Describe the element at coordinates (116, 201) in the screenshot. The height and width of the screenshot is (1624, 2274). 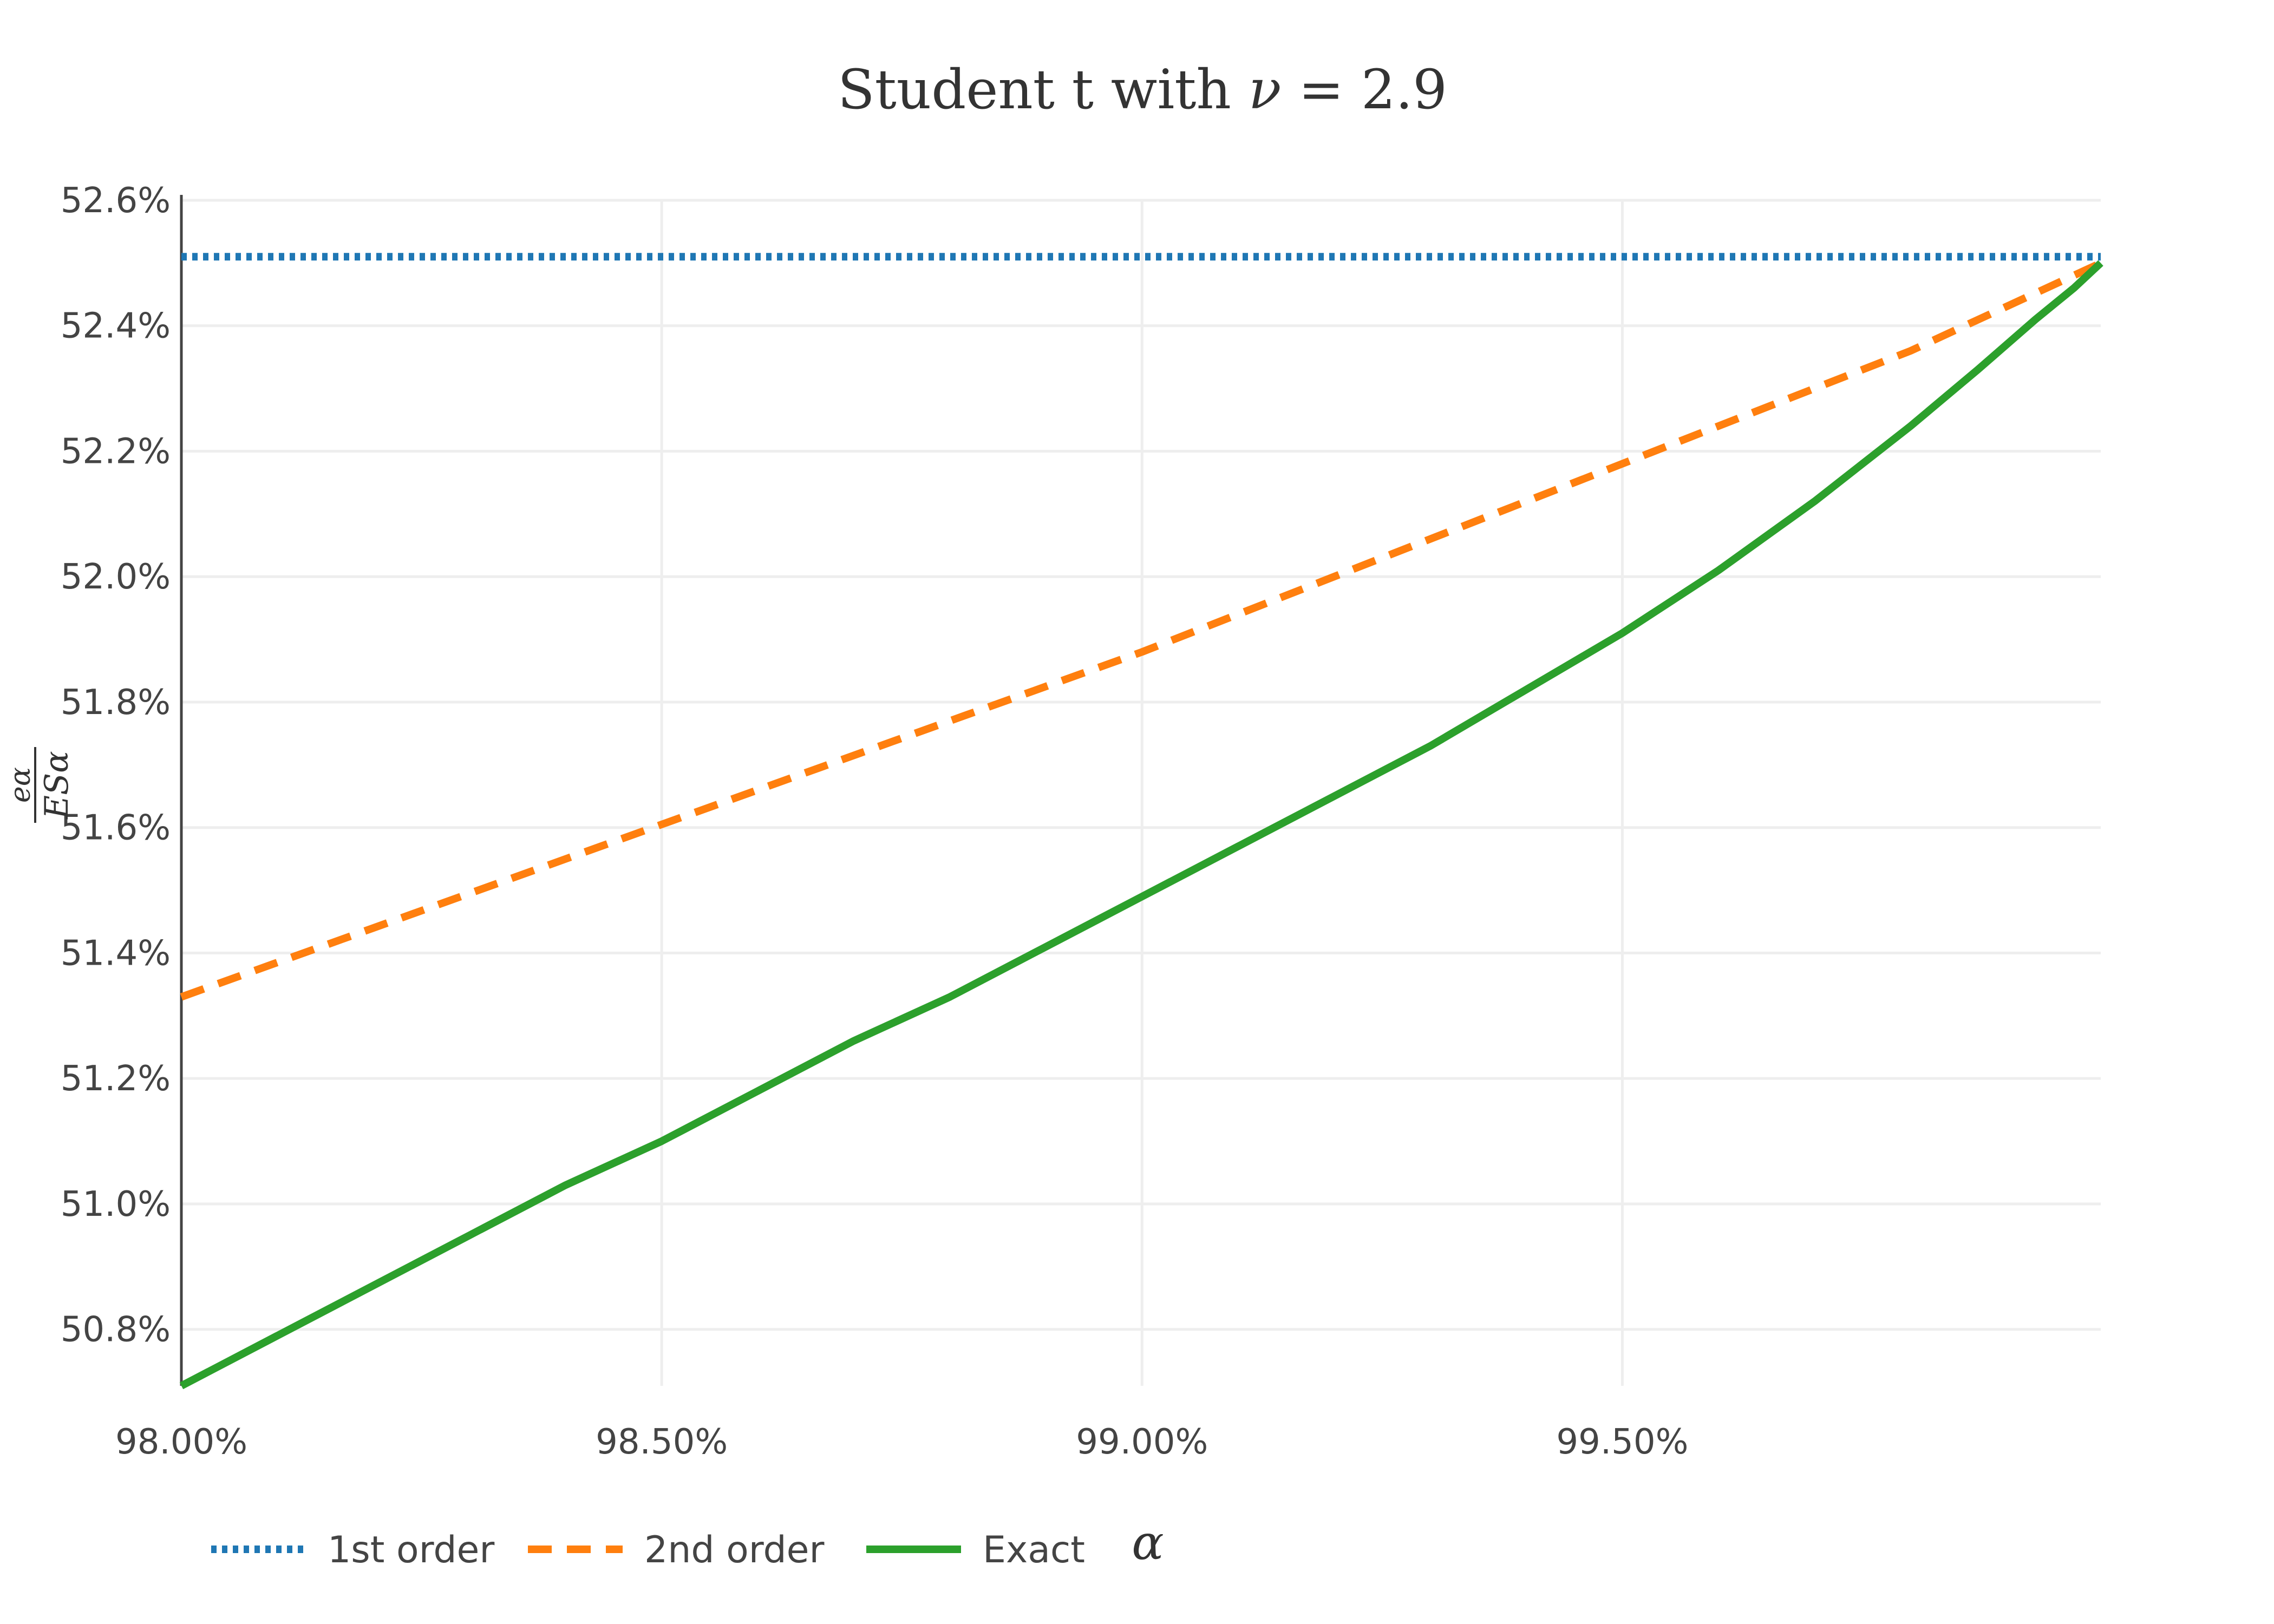
I see `y-tick-label: 52.6%` at that location.